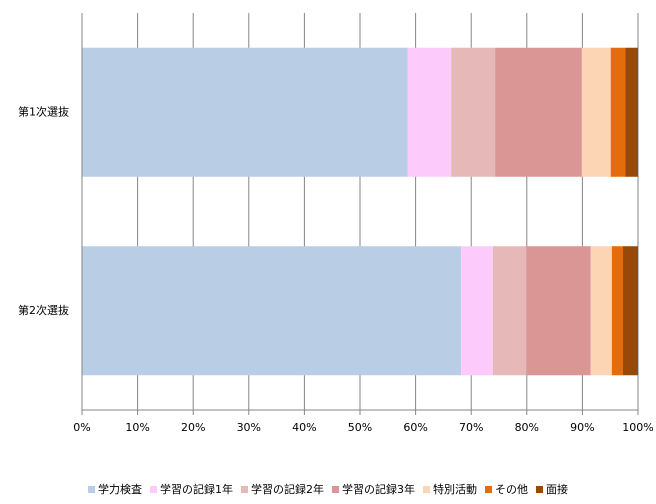 This screenshot has width=656, height=504. Describe the element at coordinates (378, 489) in the screenshot. I see `legend-label: 学習の記録3年` at that location.